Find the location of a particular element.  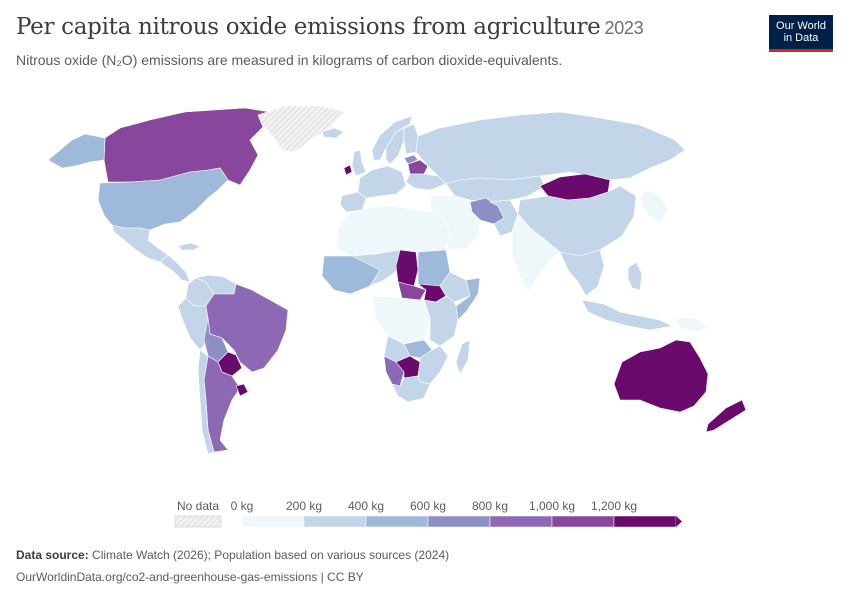

legend-tick-label: 800 kg is located at coordinates (490, 506).